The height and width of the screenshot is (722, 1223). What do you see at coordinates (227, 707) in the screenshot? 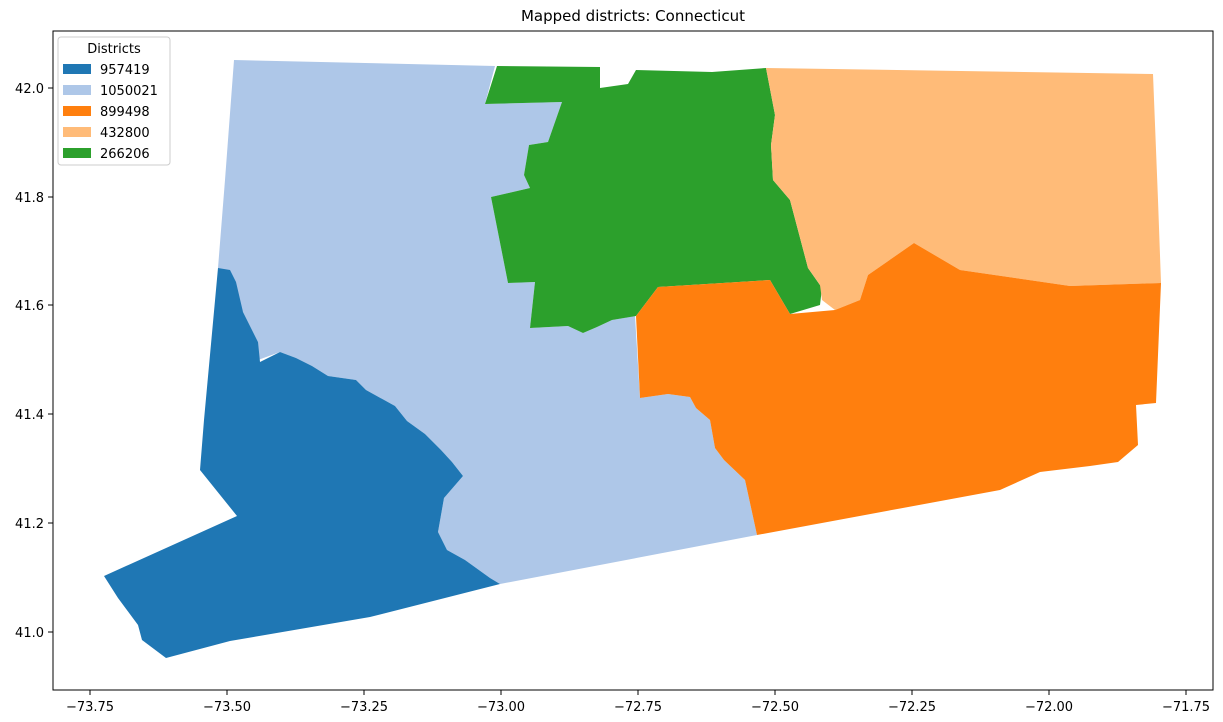
I see `x-tick-label: −73.50` at bounding box center [227, 707].